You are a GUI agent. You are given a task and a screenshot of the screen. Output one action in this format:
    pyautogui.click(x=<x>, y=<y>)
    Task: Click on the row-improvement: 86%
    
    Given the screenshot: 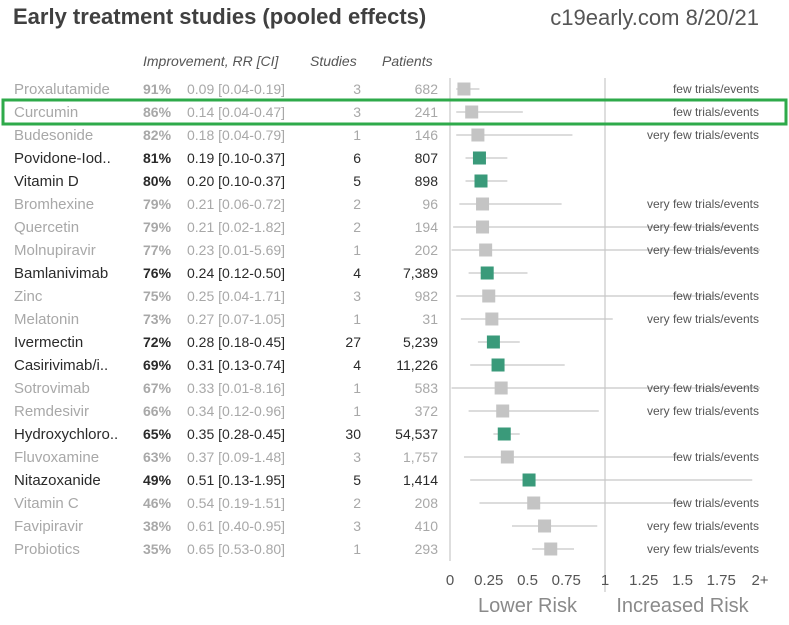 What is the action you would take?
    pyautogui.click(x=157, y=112)
    